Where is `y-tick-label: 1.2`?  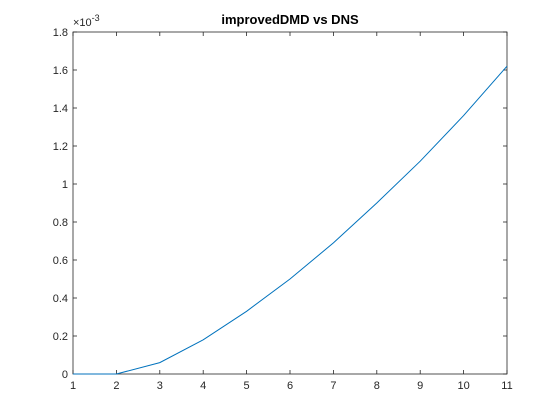 y-tick-label: 1.2 is located at coordinates (60, 147).